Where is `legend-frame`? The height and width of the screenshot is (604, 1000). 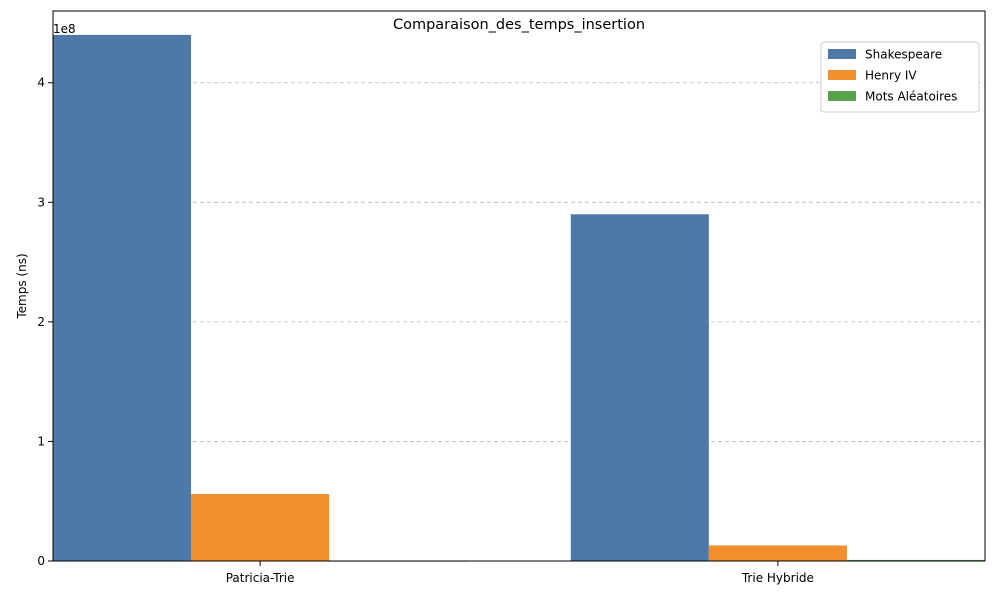 legend-frame is located at coordinates (900, 77).